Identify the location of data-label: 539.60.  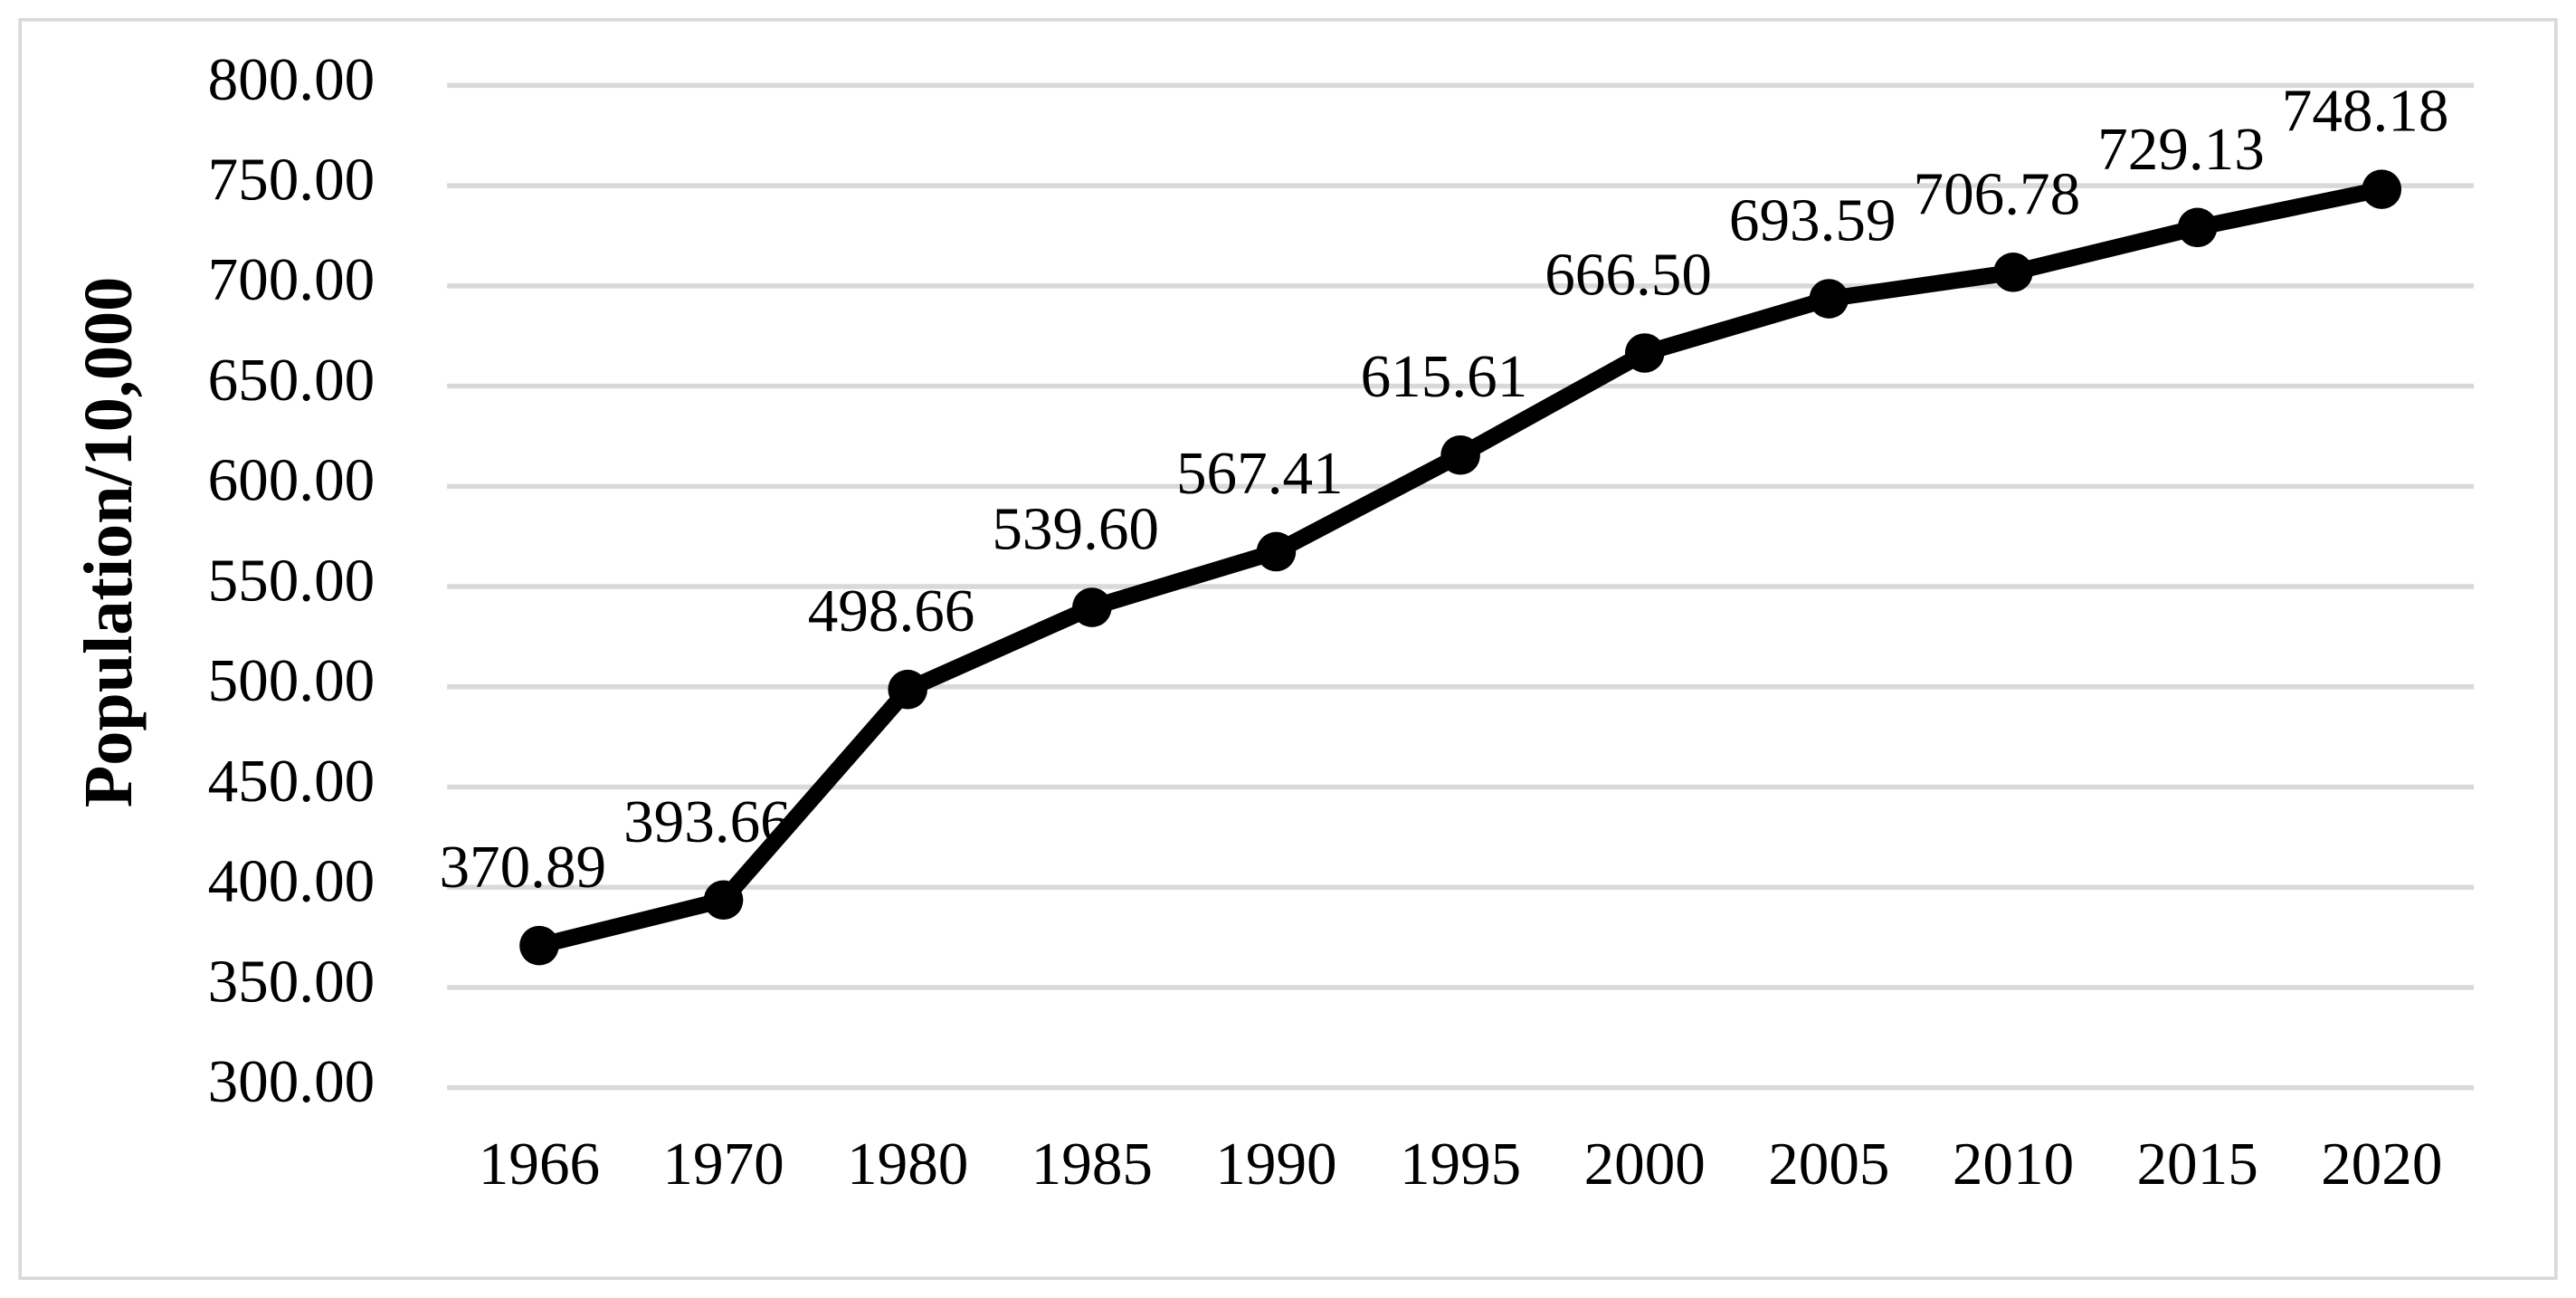
(1075, 529).